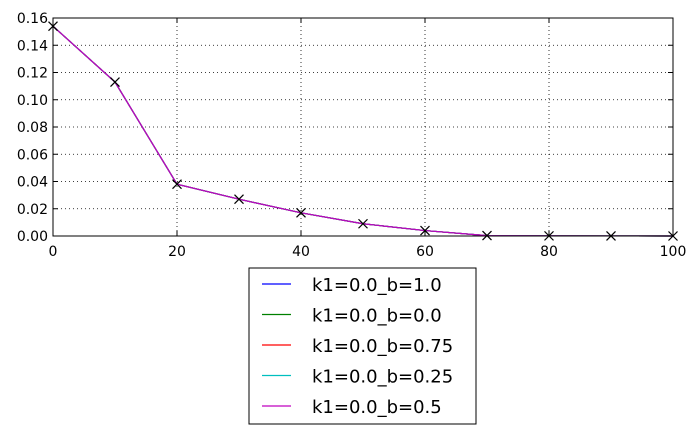 Image resolution: width=698 pixels, height=434 pixels. What do you see at coordinates (377, 407) in the screenshot?
I see `legend-label: k1=0.0_b=0.5` at bounding box center [377, 407].